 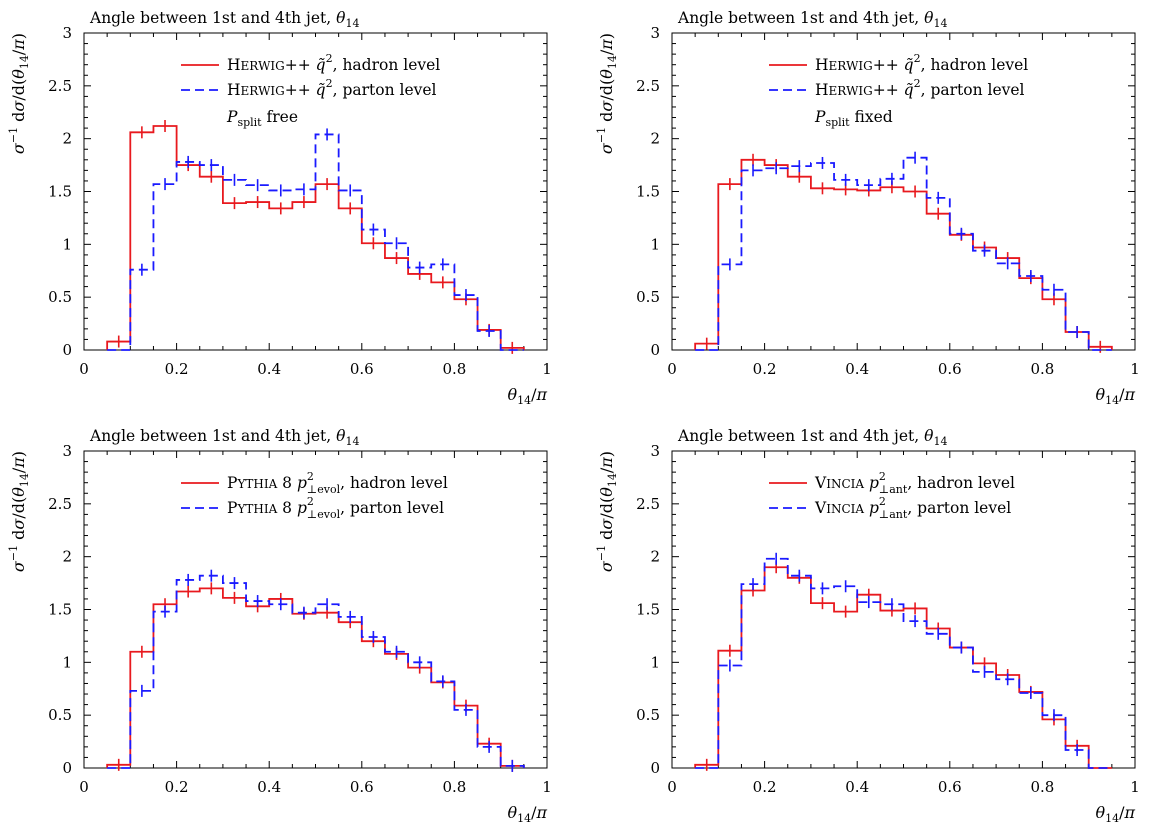 What do you see at coordinates (335, 508) in the screenshot?
I see `legend-entry: PYTHIA 8 p2 ⊥evol, parton level` at bounding box center [335, 508].